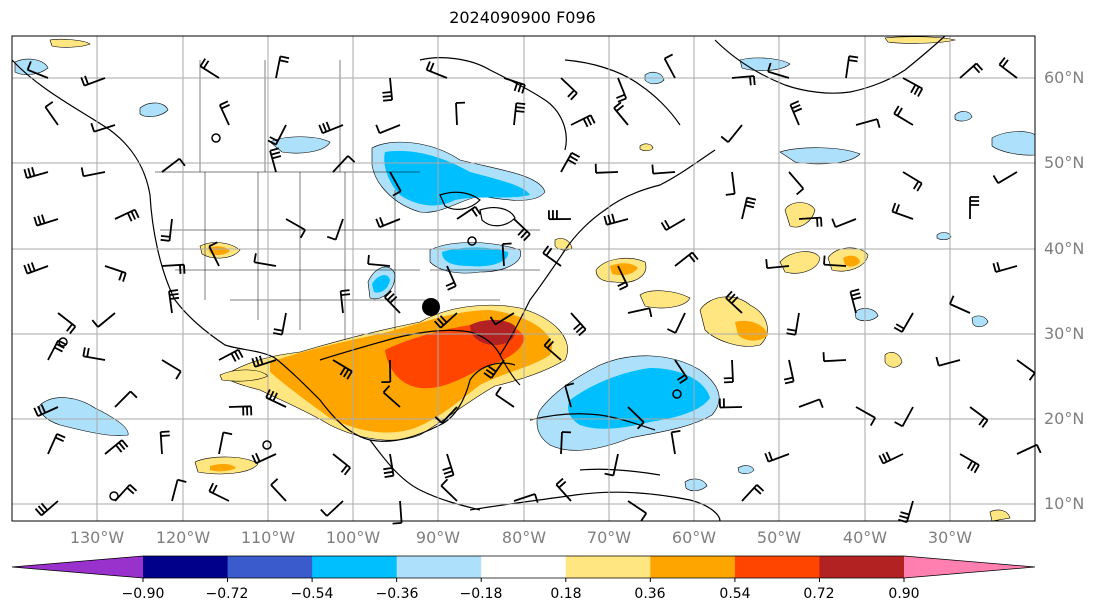 This screenshot has width=1105, height=615. I want to click on colorbar-label: 0.18, so click(566, 594).